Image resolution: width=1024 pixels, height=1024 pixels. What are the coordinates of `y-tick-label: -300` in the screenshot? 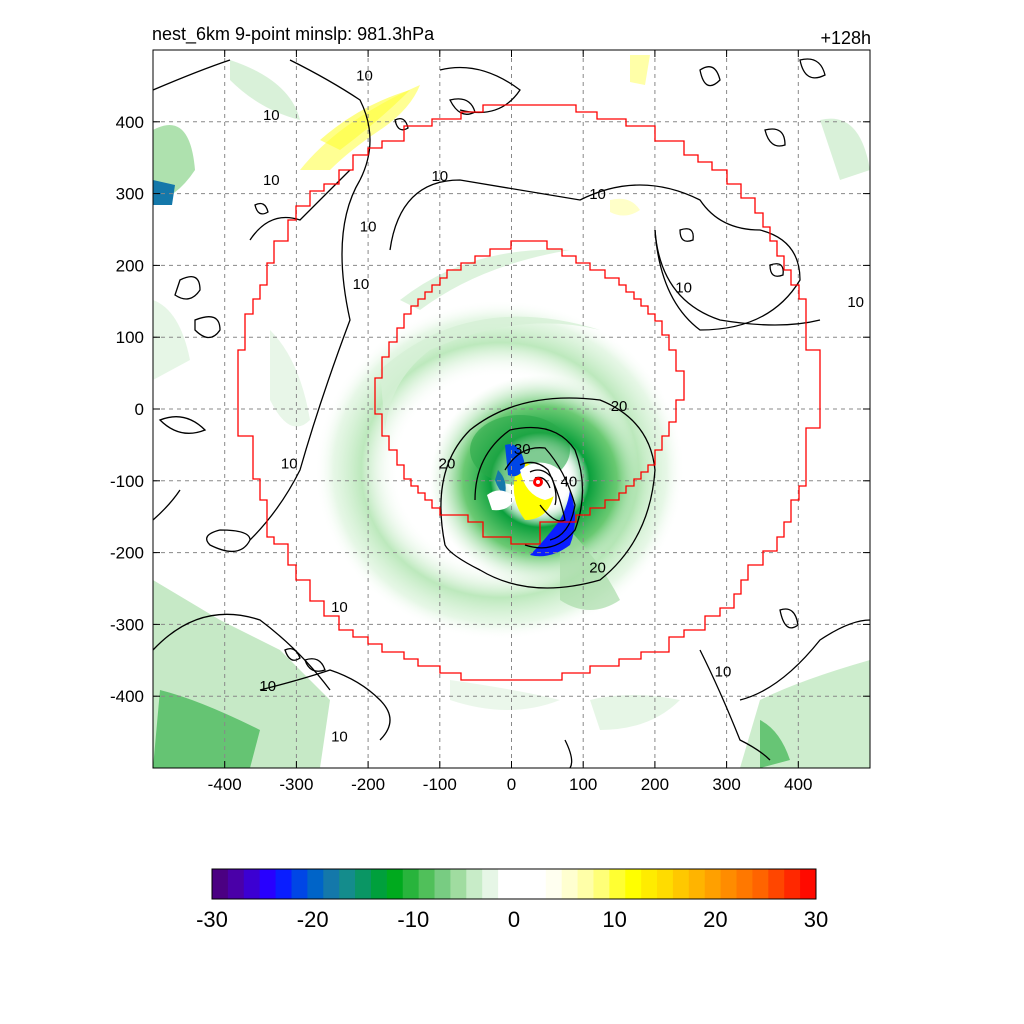 It's located at (127, 624).